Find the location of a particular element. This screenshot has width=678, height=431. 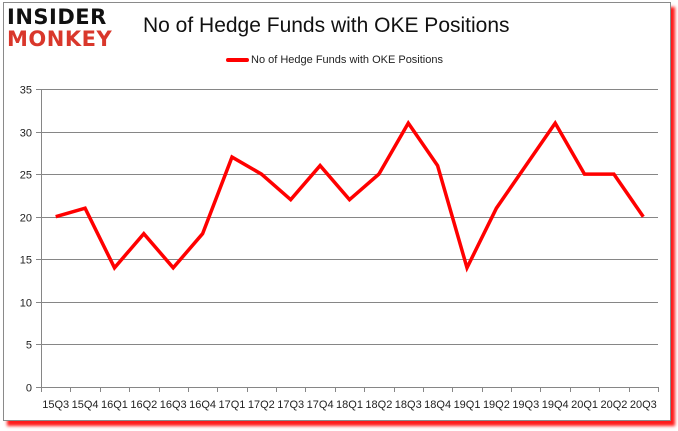

logo-text-top: INSIDER is located at coordinates (57, 17).